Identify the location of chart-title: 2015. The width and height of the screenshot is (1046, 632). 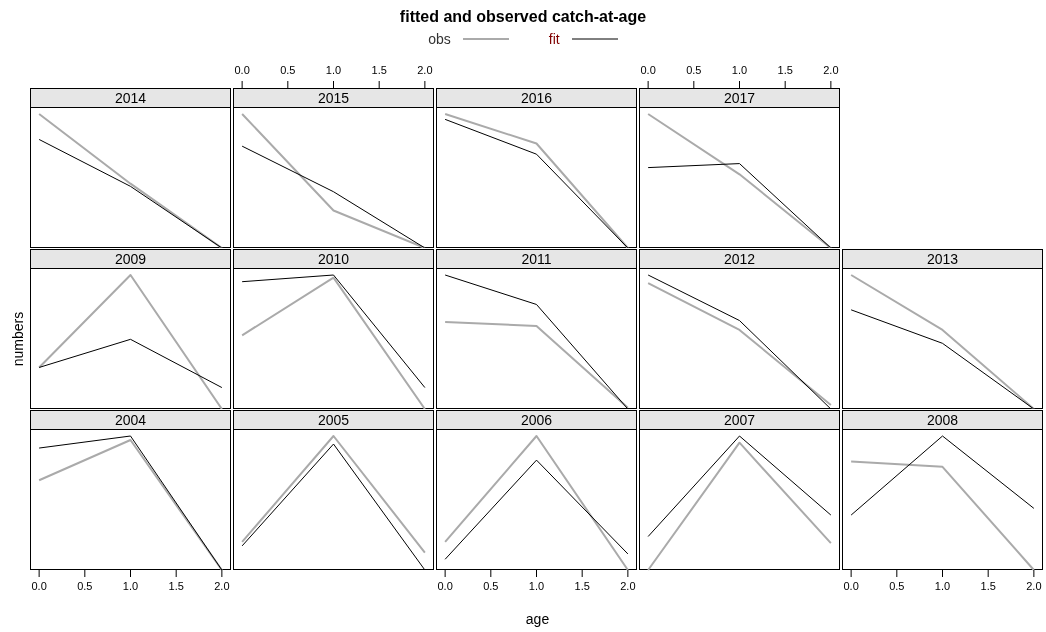
(333, 98).